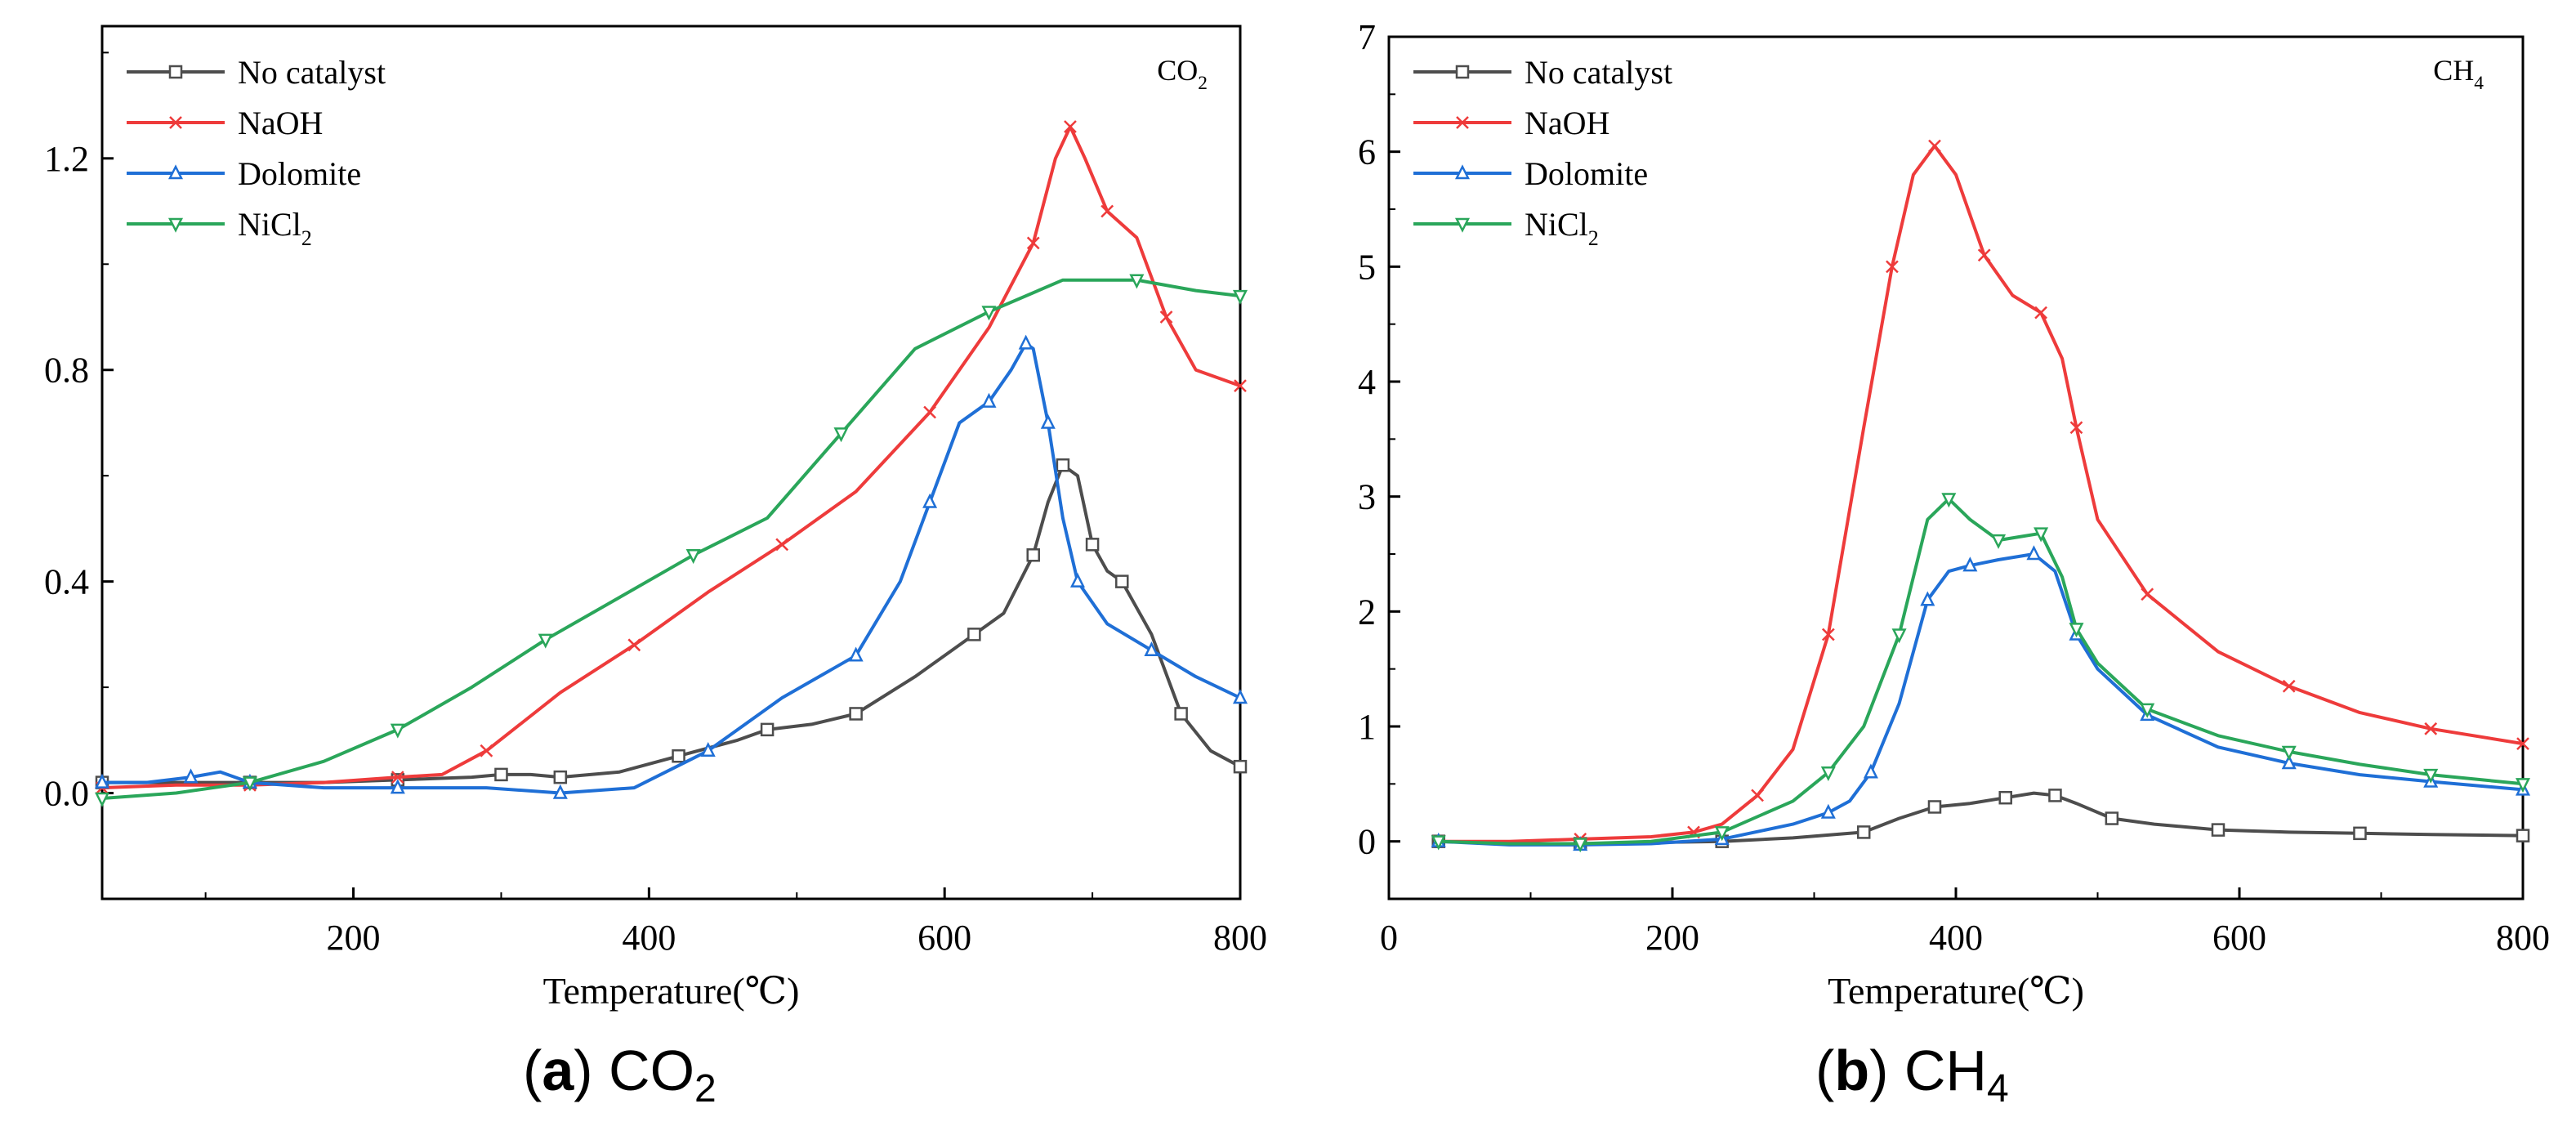 Image resolution: width=2576 pixels, height=1144 pixels. Describe the element at coordinates (256, 72) in the screenshot. I see `legend-item-no_catalyst: No catalyst` at that location.